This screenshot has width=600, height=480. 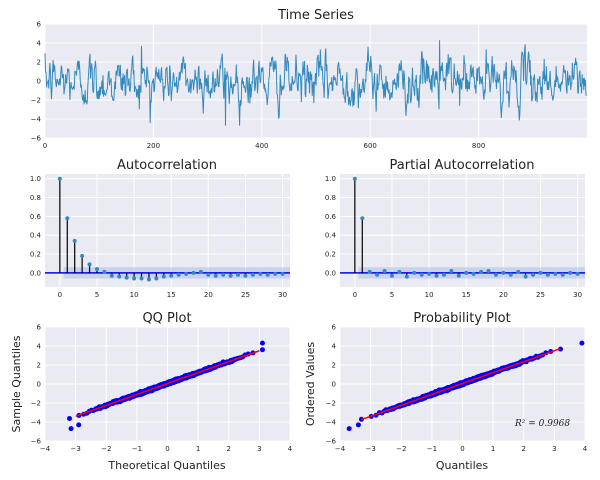 What do you see at coordinates (39, 385) in the screenshot?
I see `qq-ytick-label: 0` at bounding box center [39, 385].